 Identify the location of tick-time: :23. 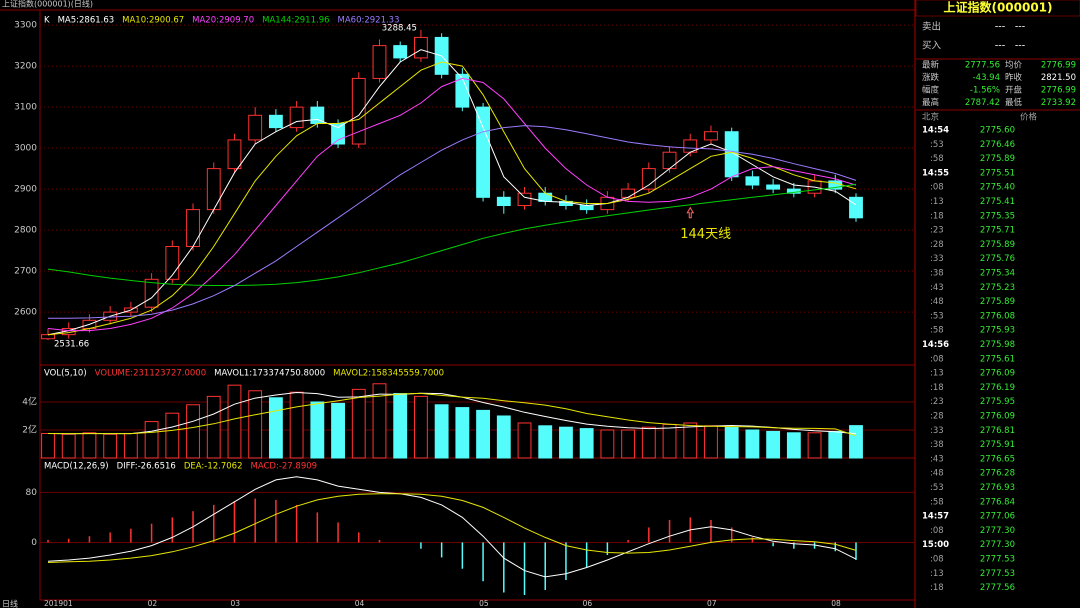
(937, 402).